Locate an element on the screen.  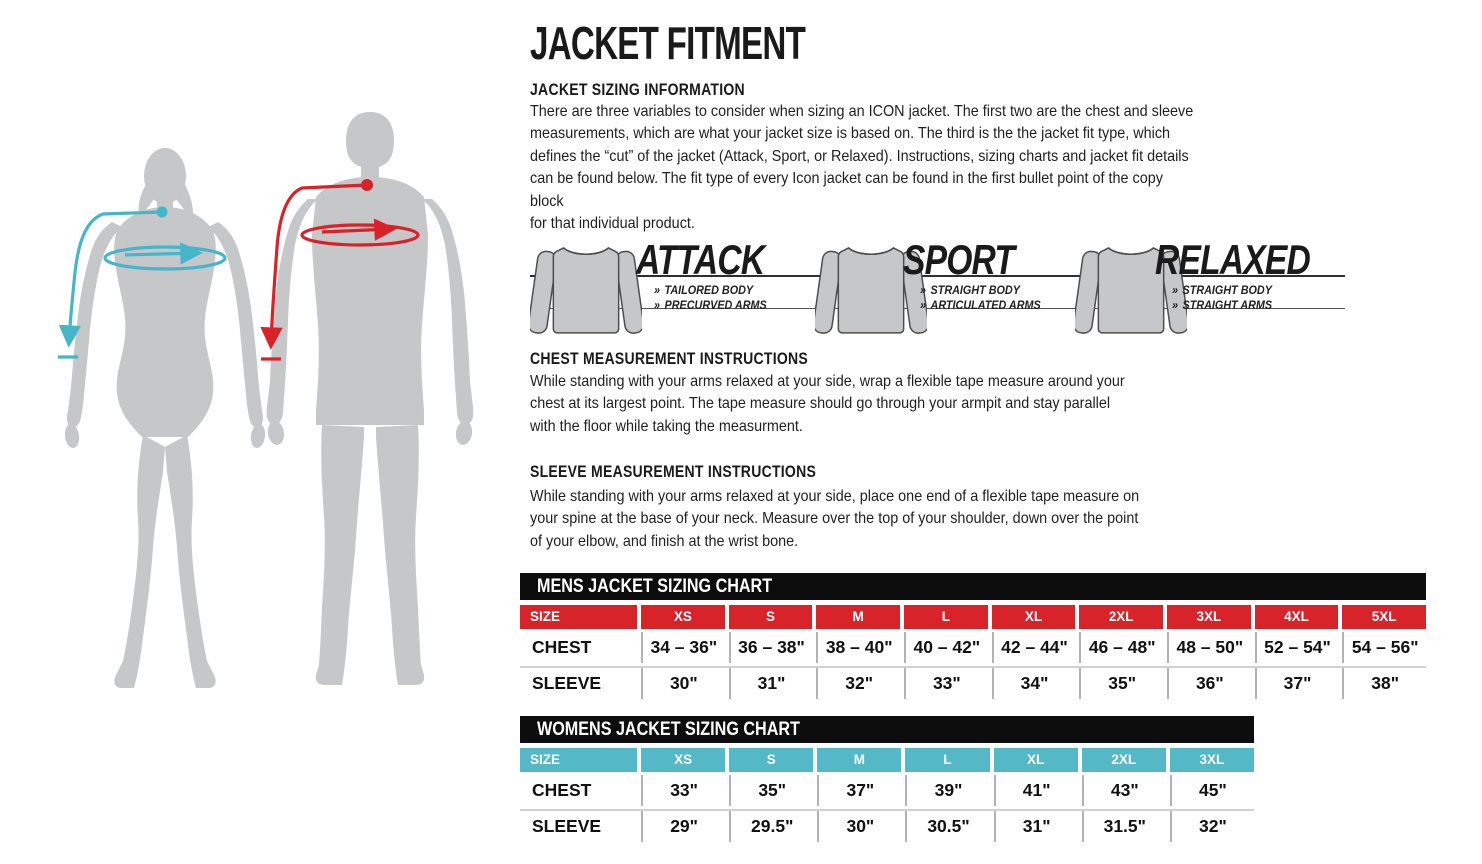
chart-title: WOMENS JACKET SIZING CHART is located at coordinates (668, 729).